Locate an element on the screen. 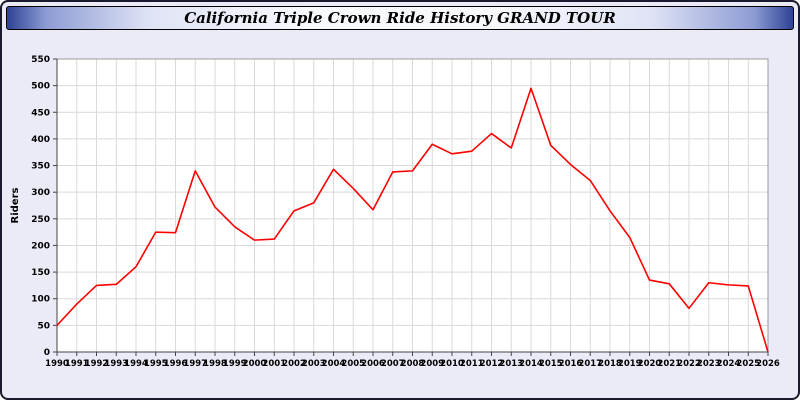 Image resolution: width=800 pixels, height=400 pixels. y-tick-label: 50 is located at coordinates (43, 326).